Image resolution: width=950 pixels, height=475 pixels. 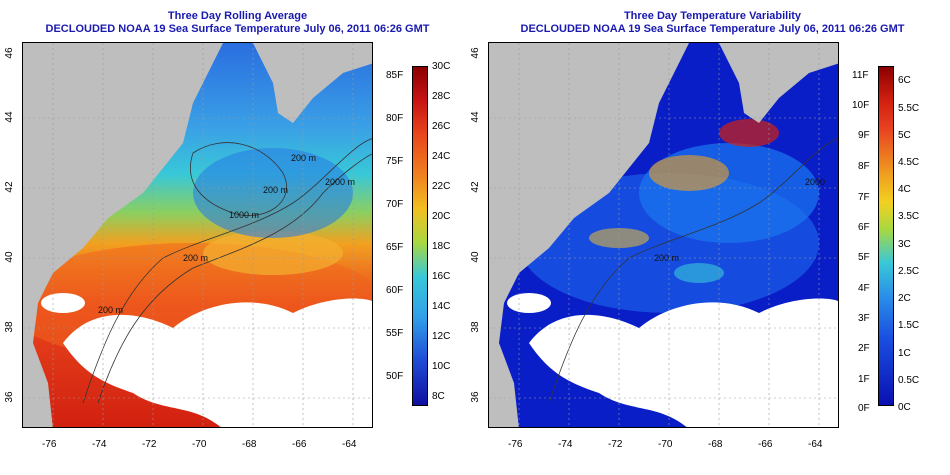 I want to click on colorbar-f-label: 8F, so click(x=864, y=166).